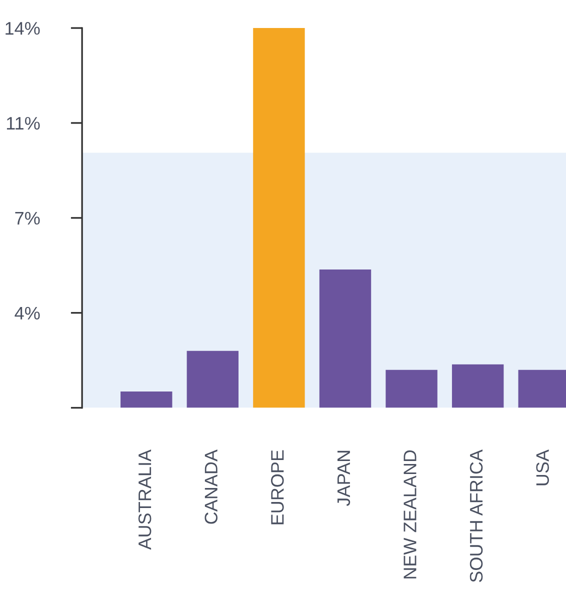  What do you see at coordinates (542, 467) in the screenshot?
I see `x-tick-label: USA` at bounding box center [542, 467].